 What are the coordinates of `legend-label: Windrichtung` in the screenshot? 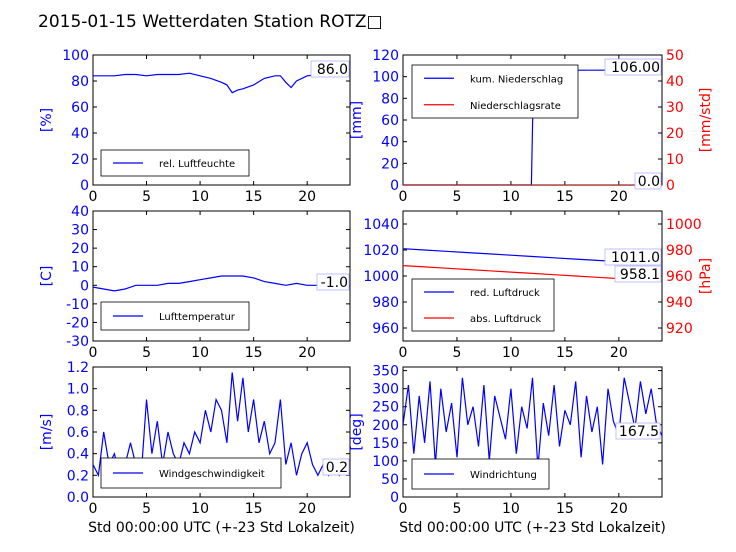 It's located at (503, 475).